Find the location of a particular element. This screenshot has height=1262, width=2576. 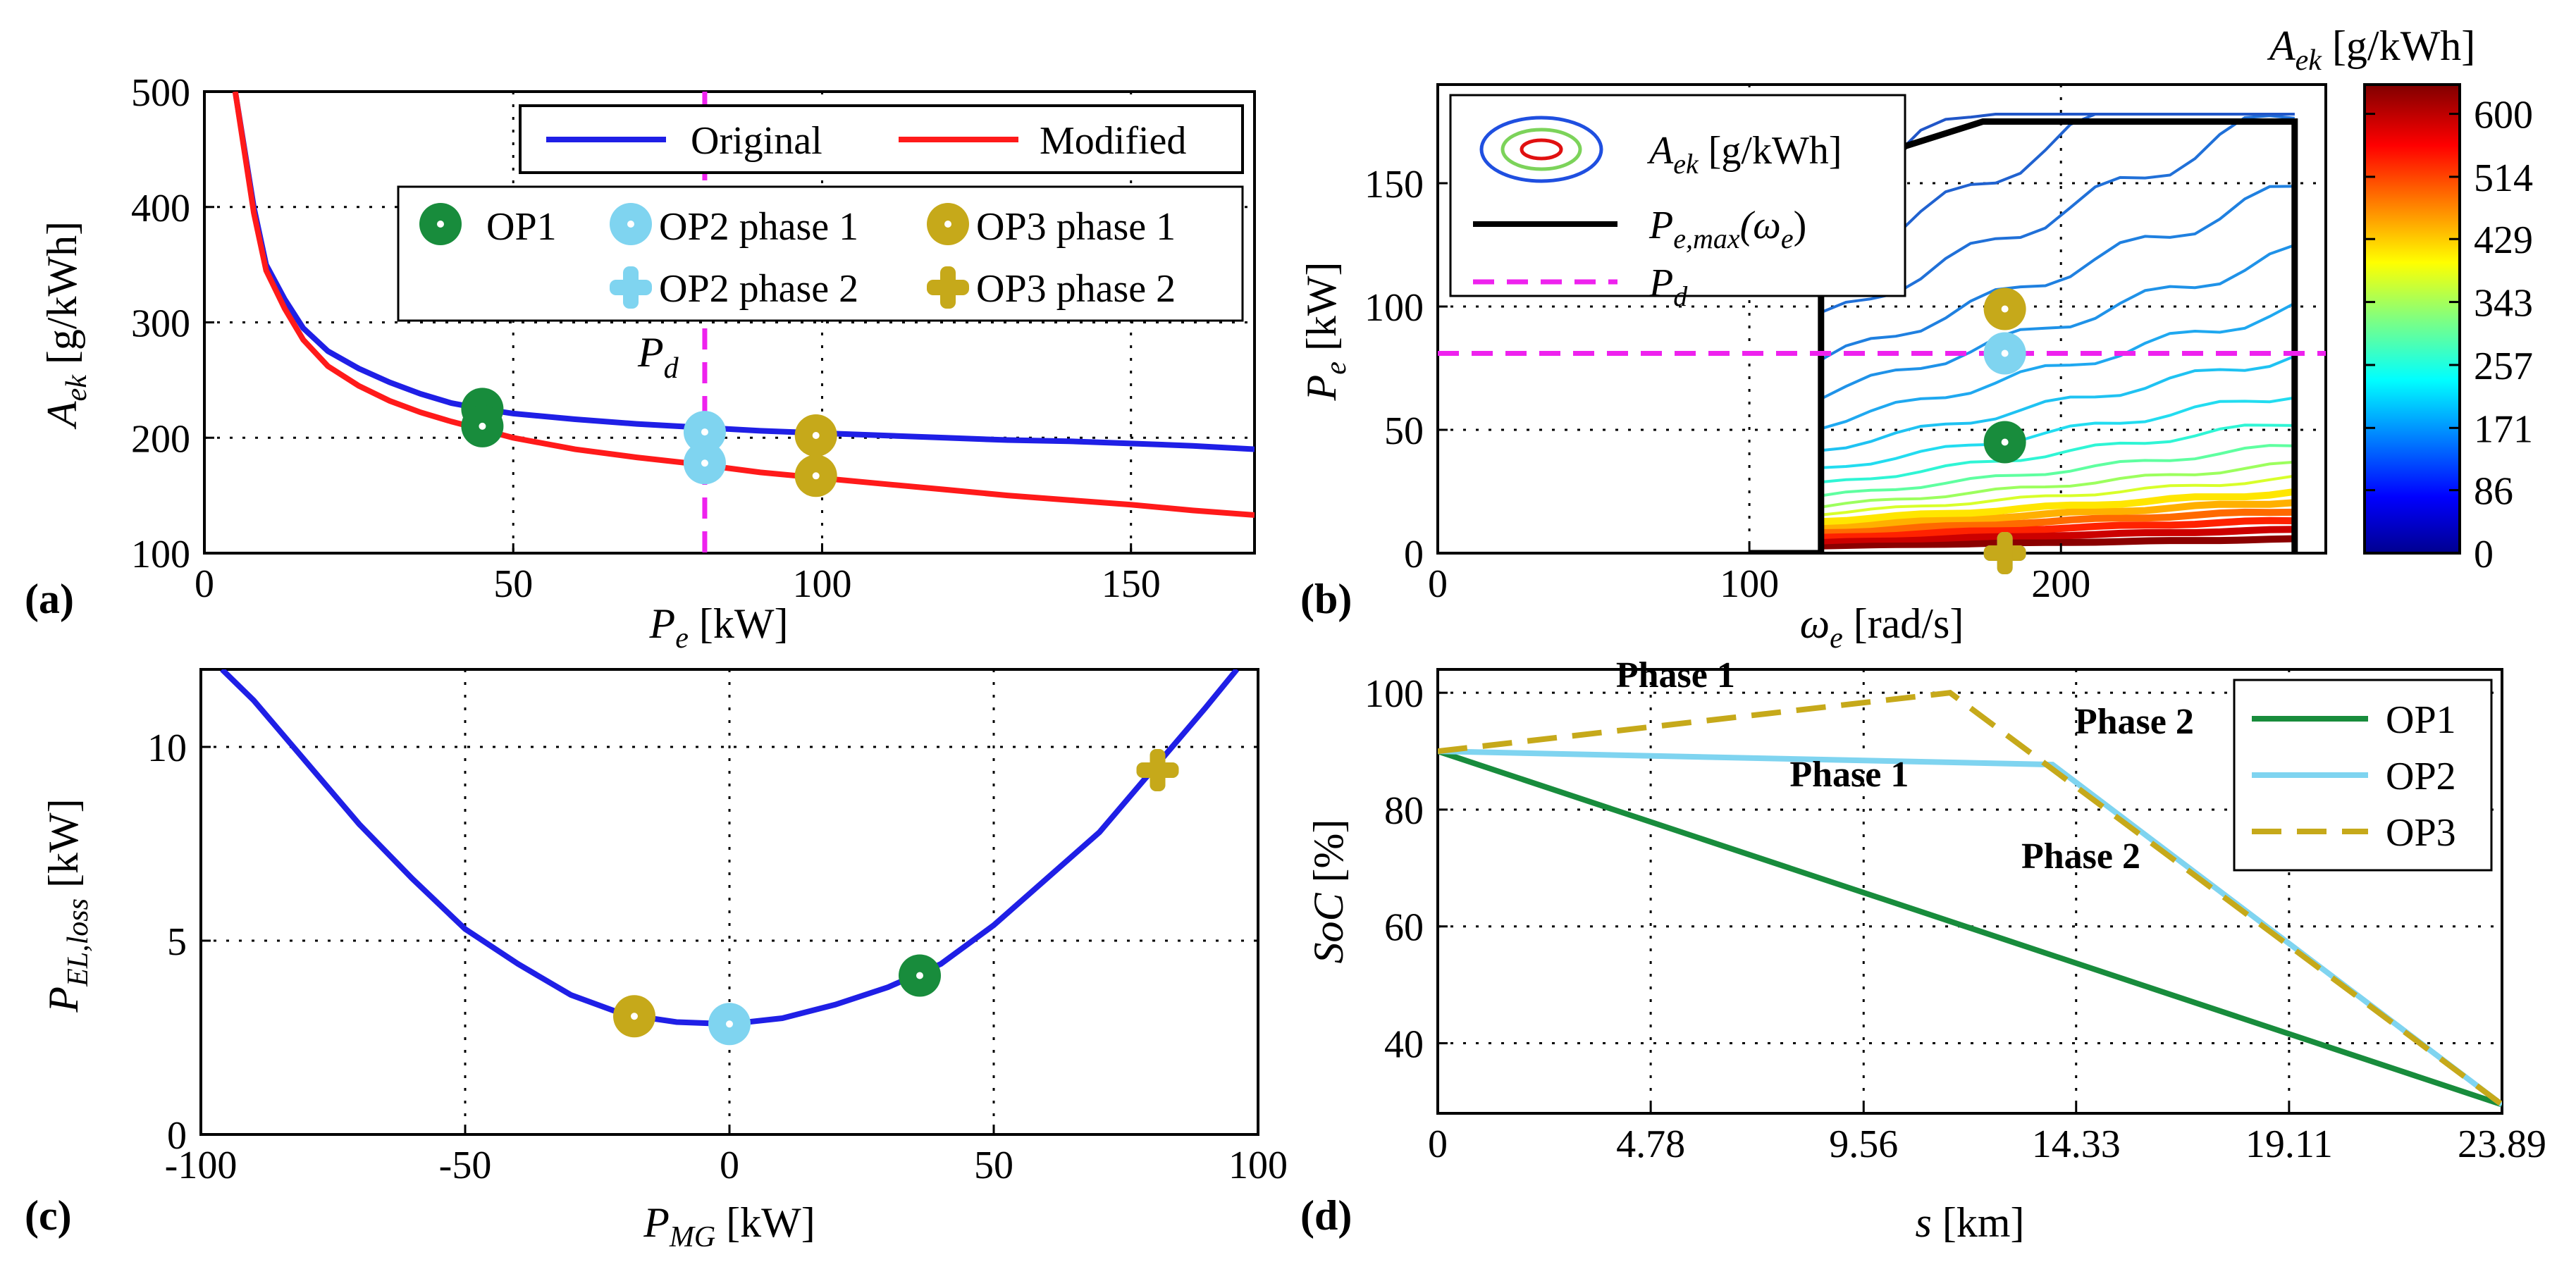

y-tick-label: 80 is located at coordinates (1404, 811).